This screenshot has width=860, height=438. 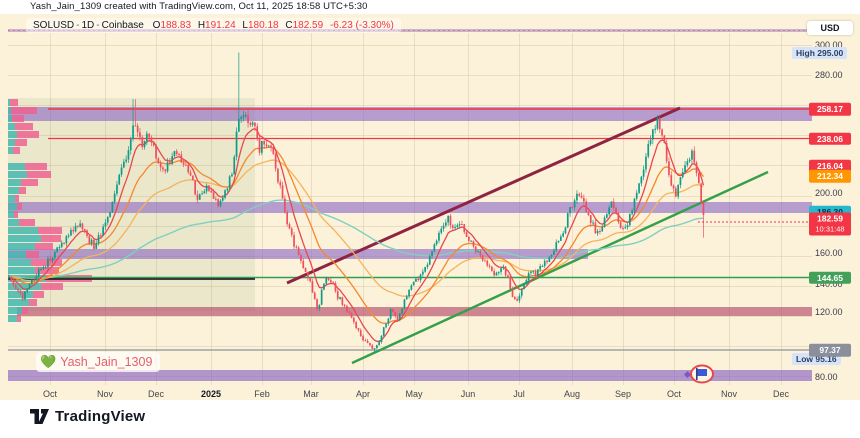 I want to click on low-value: 180.18, so click(x=263, y=25).